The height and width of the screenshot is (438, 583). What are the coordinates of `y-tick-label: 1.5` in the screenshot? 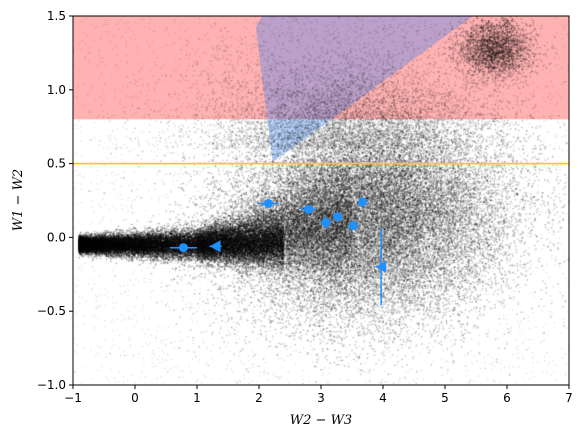 It's located at (56, 16).